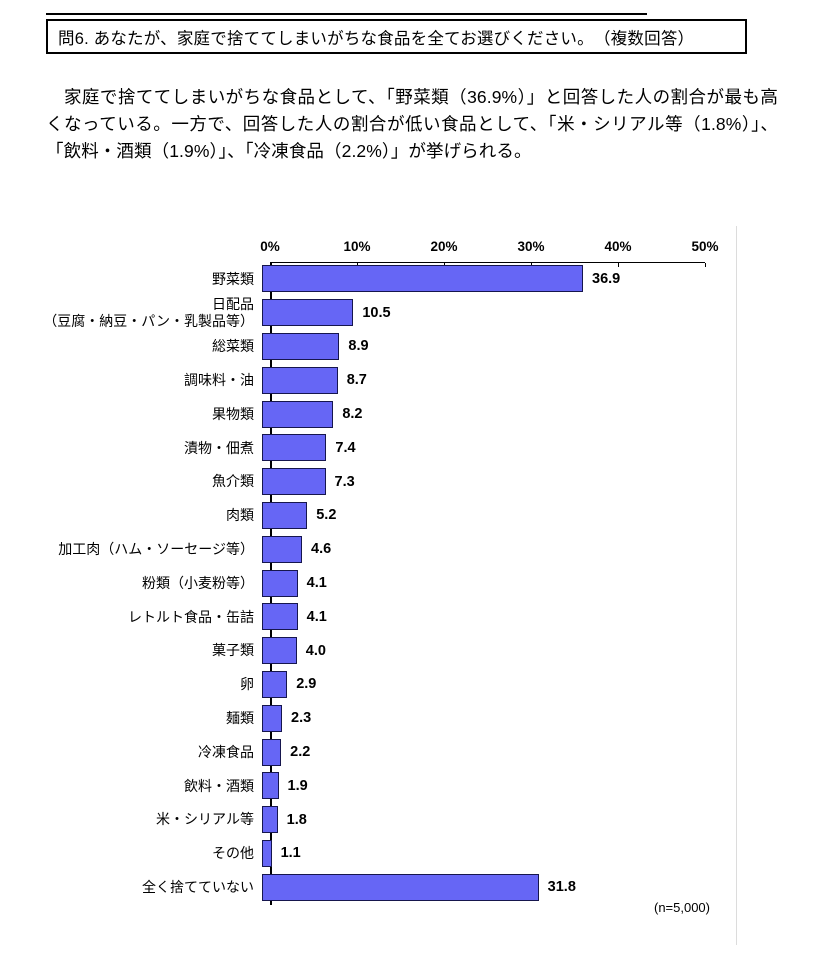  What do you see at coordinates (344, 481) in the screenshot?
I see `value-label: 7.3` at bounding box center [344, 481].